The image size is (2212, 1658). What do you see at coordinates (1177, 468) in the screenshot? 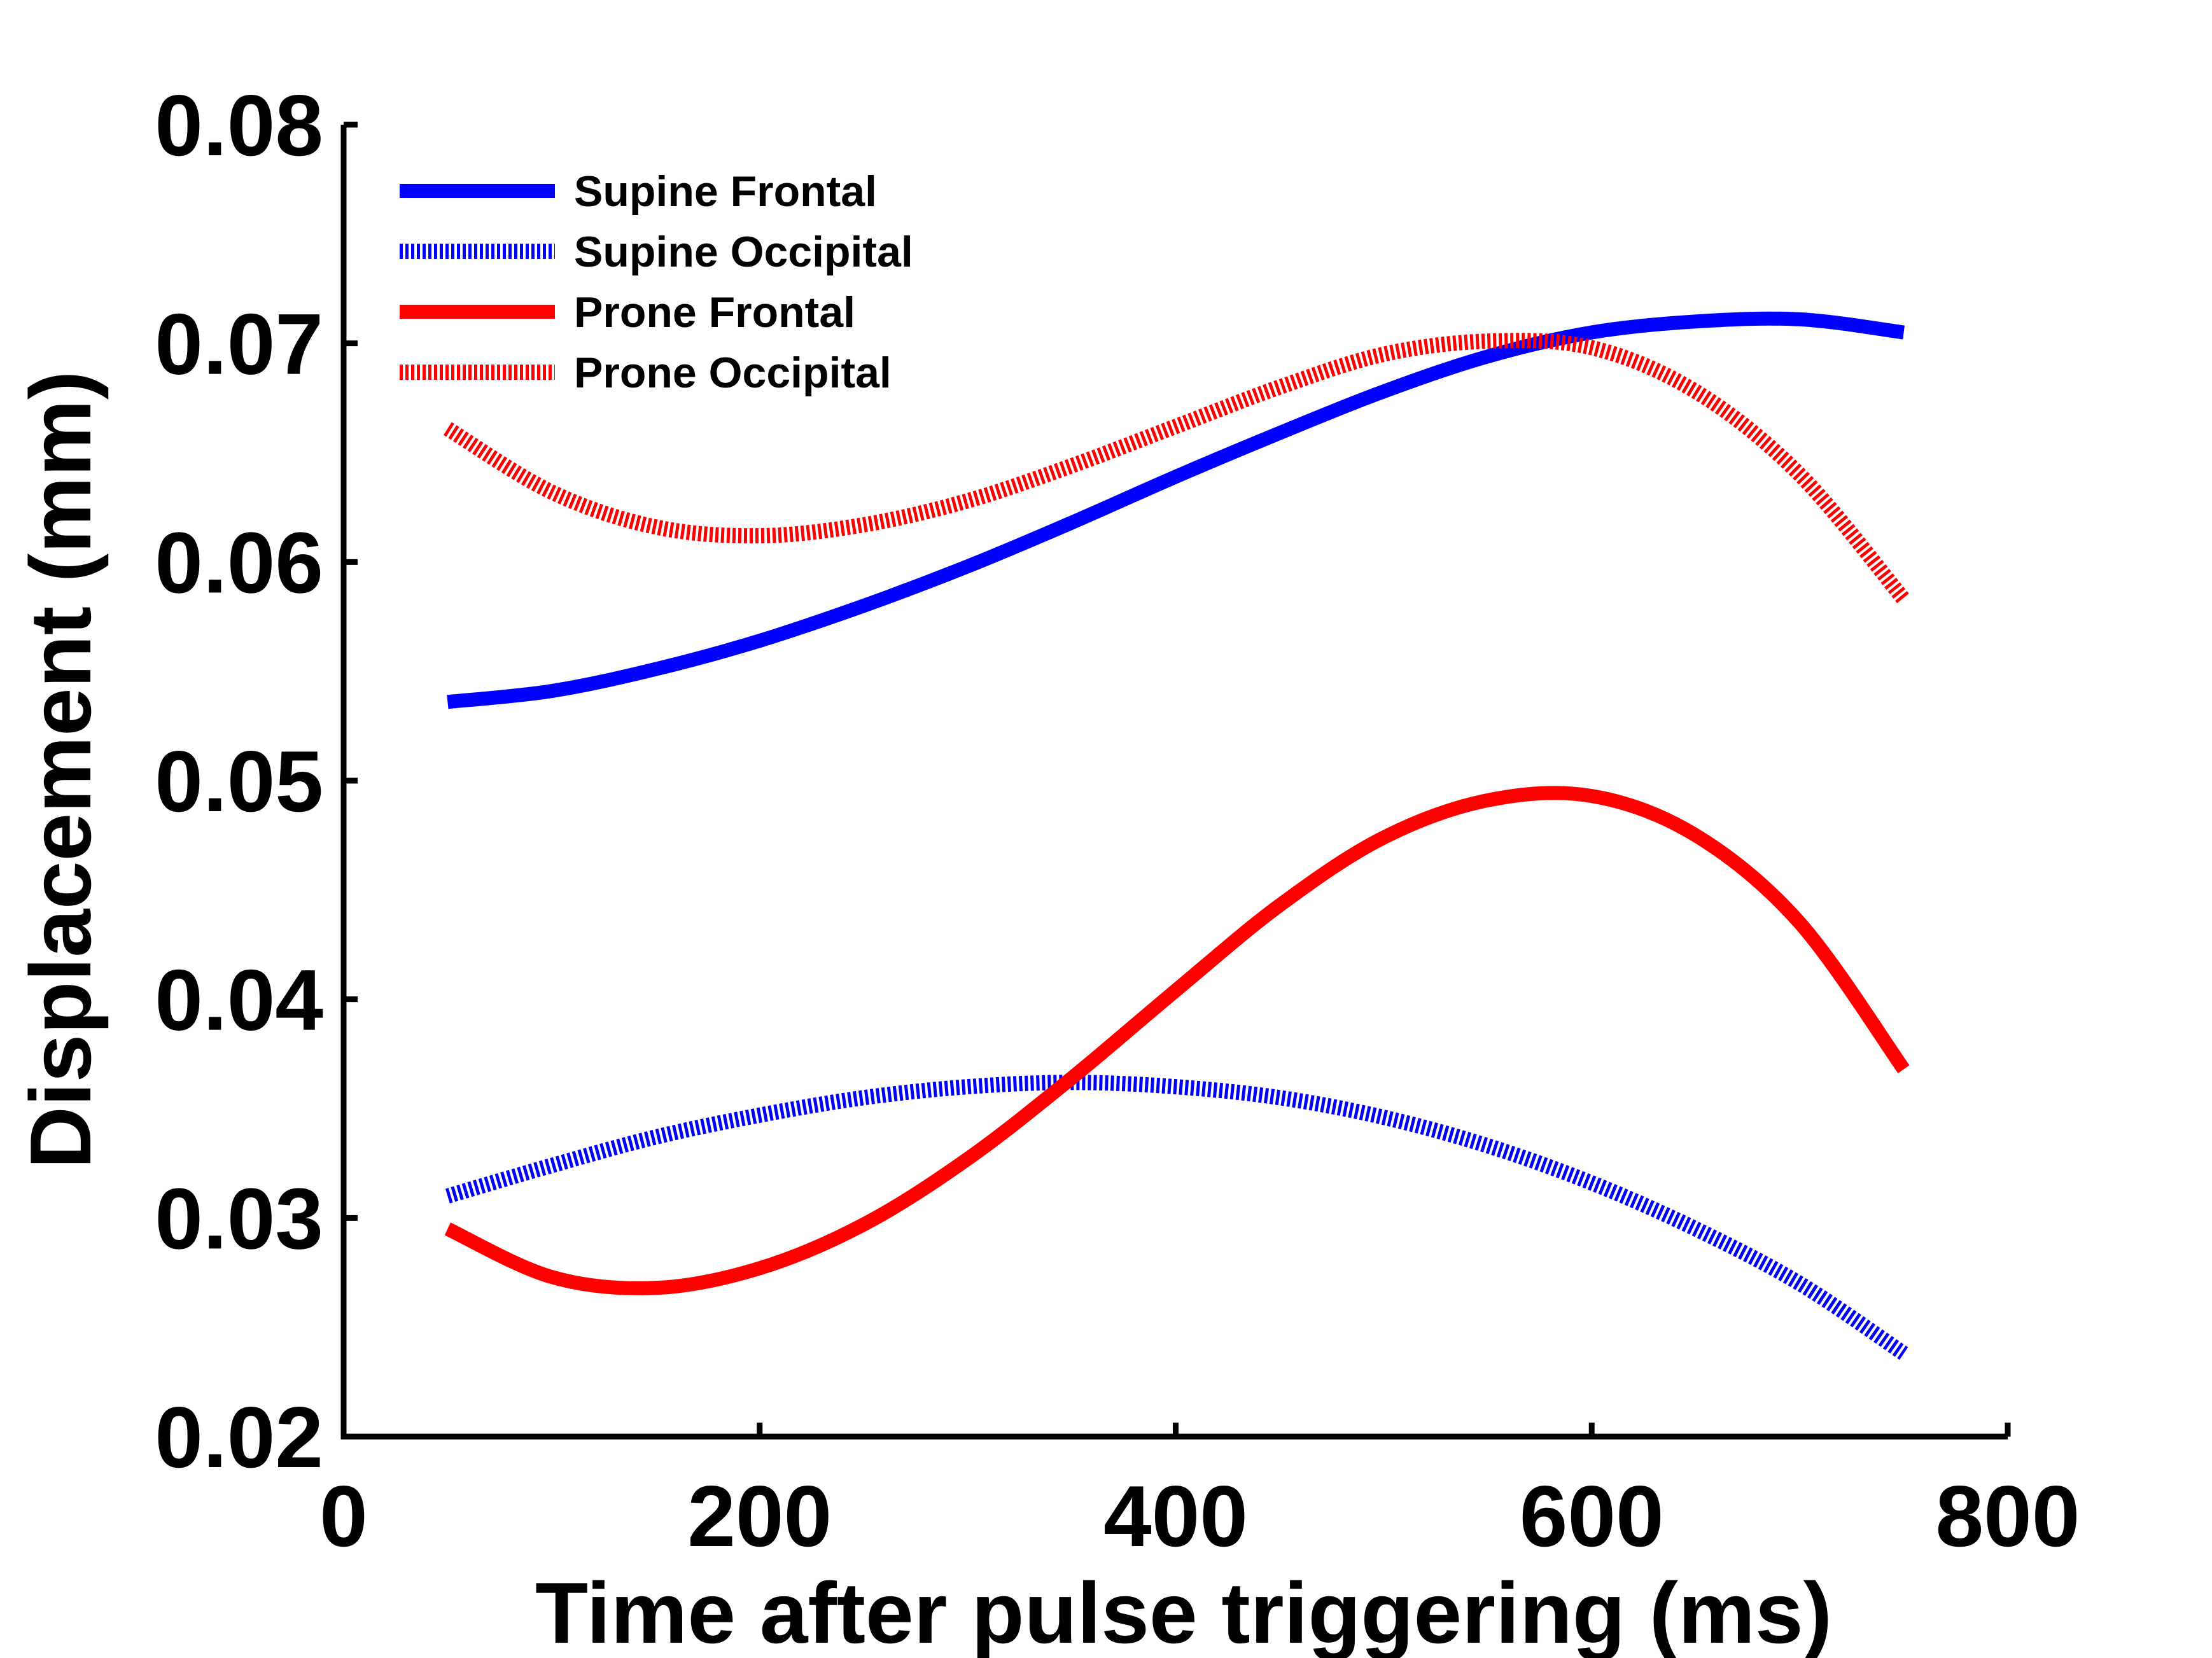
I see `series-line-prone-occipital` at bounding box center [1177, 468].